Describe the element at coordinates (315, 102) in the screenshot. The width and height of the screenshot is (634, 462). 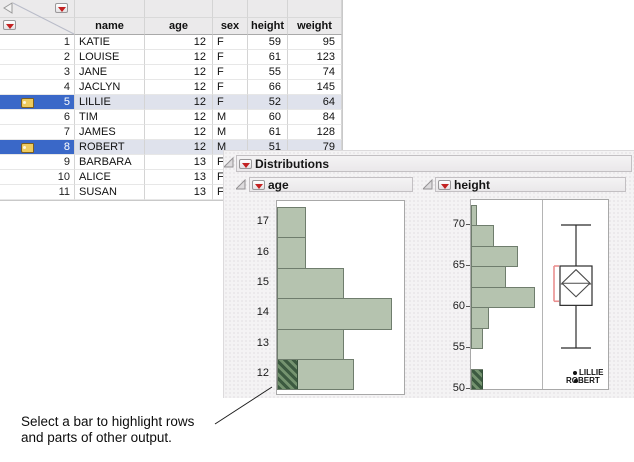
I see `cell-weight: 64` at that location.